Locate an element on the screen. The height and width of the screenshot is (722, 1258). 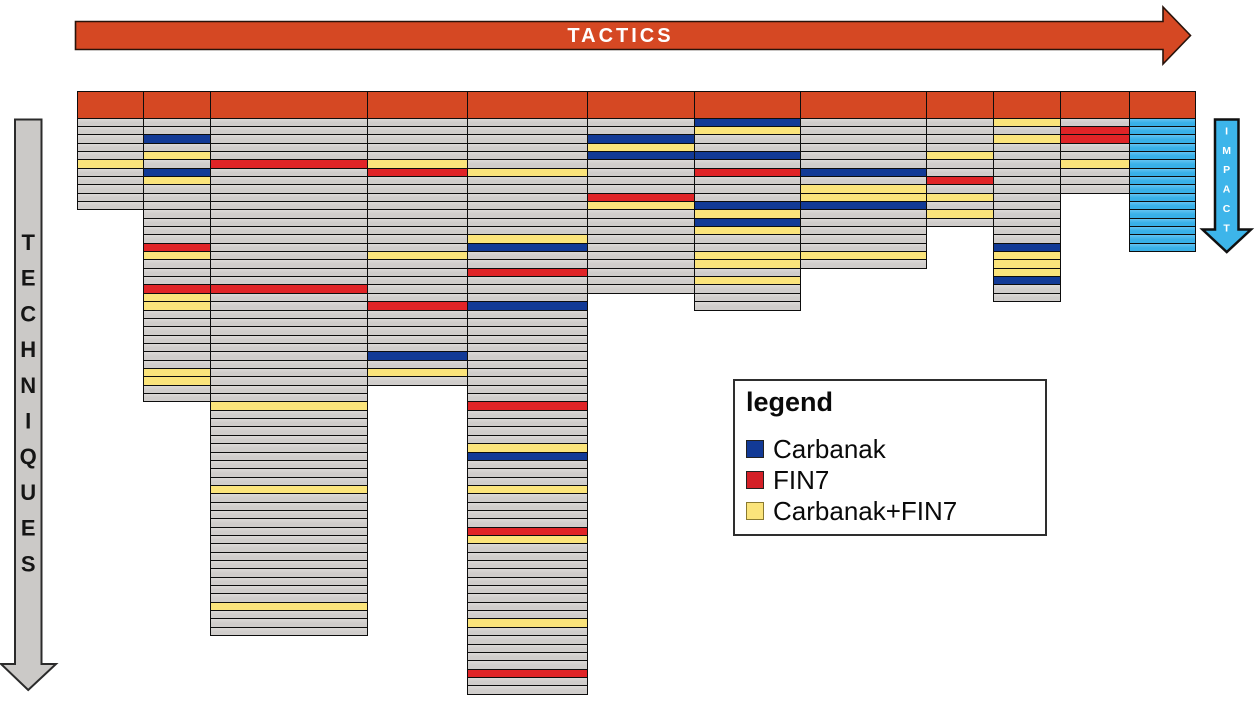
svg-text: H is located at coordinates (28, 349).